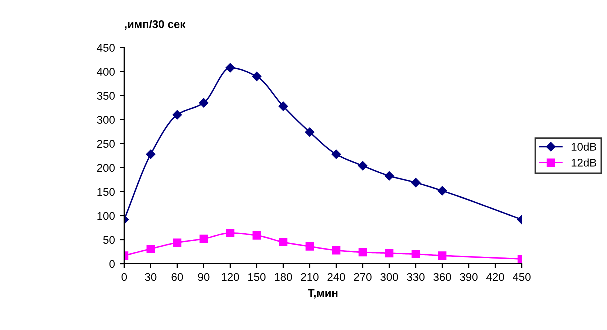  I want to click on x-tick-label: 180, so click(283, 277).